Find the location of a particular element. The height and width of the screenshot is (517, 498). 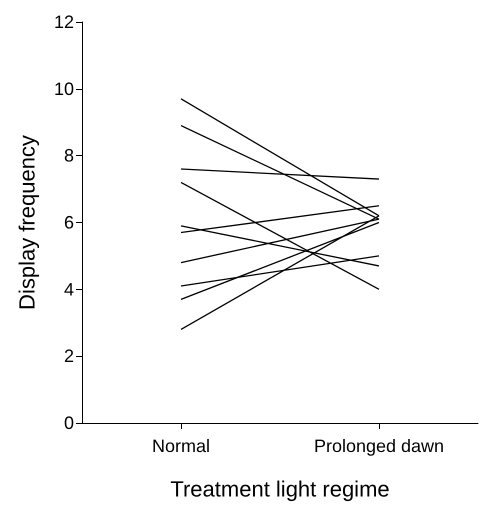

y-tick-label: 2 is located at coordinates (69, 356).